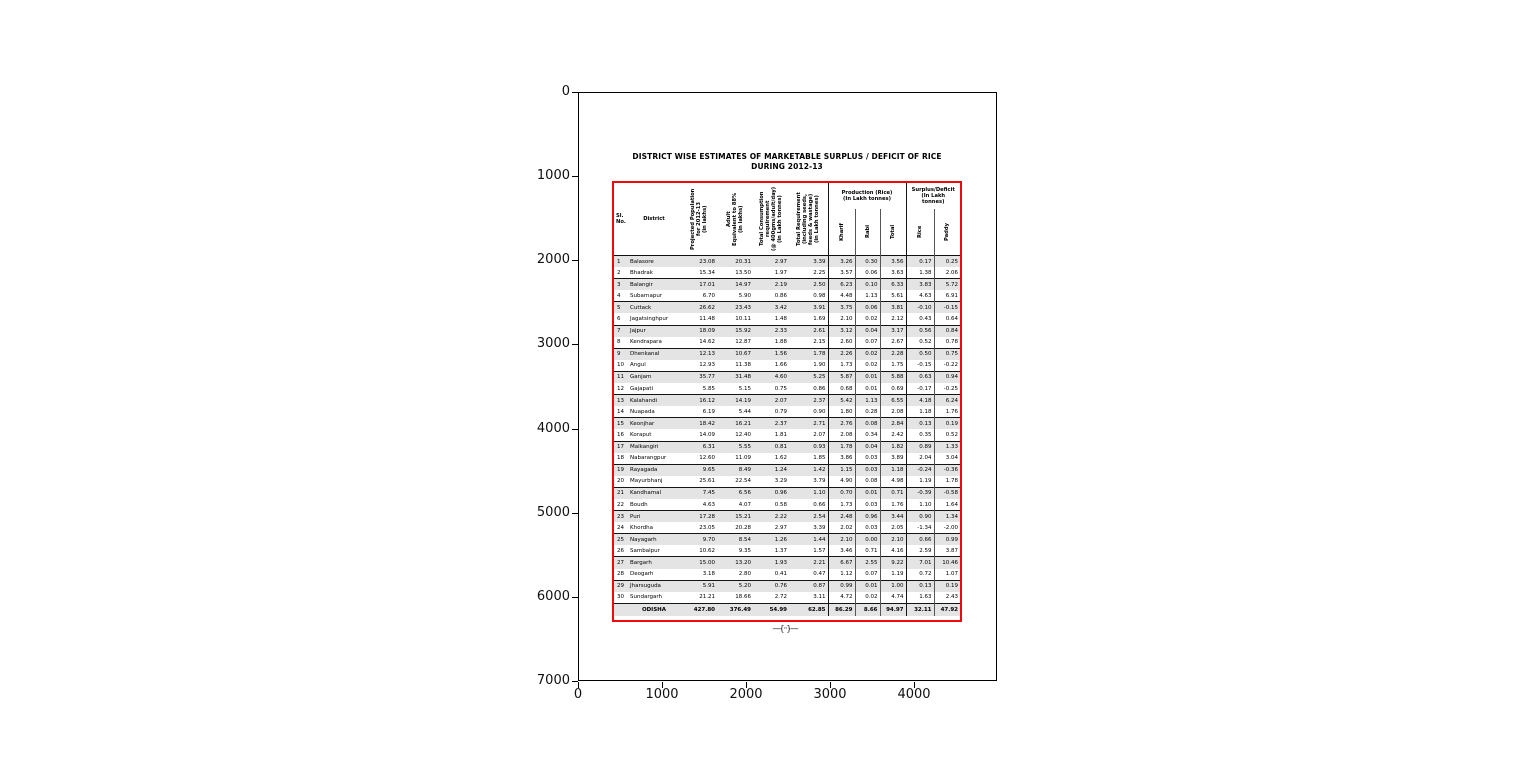  What do you see at coordinates (771, 586) in the screenshot?
I see `cell-cons: 0.76` at bounding box center [771, 586].